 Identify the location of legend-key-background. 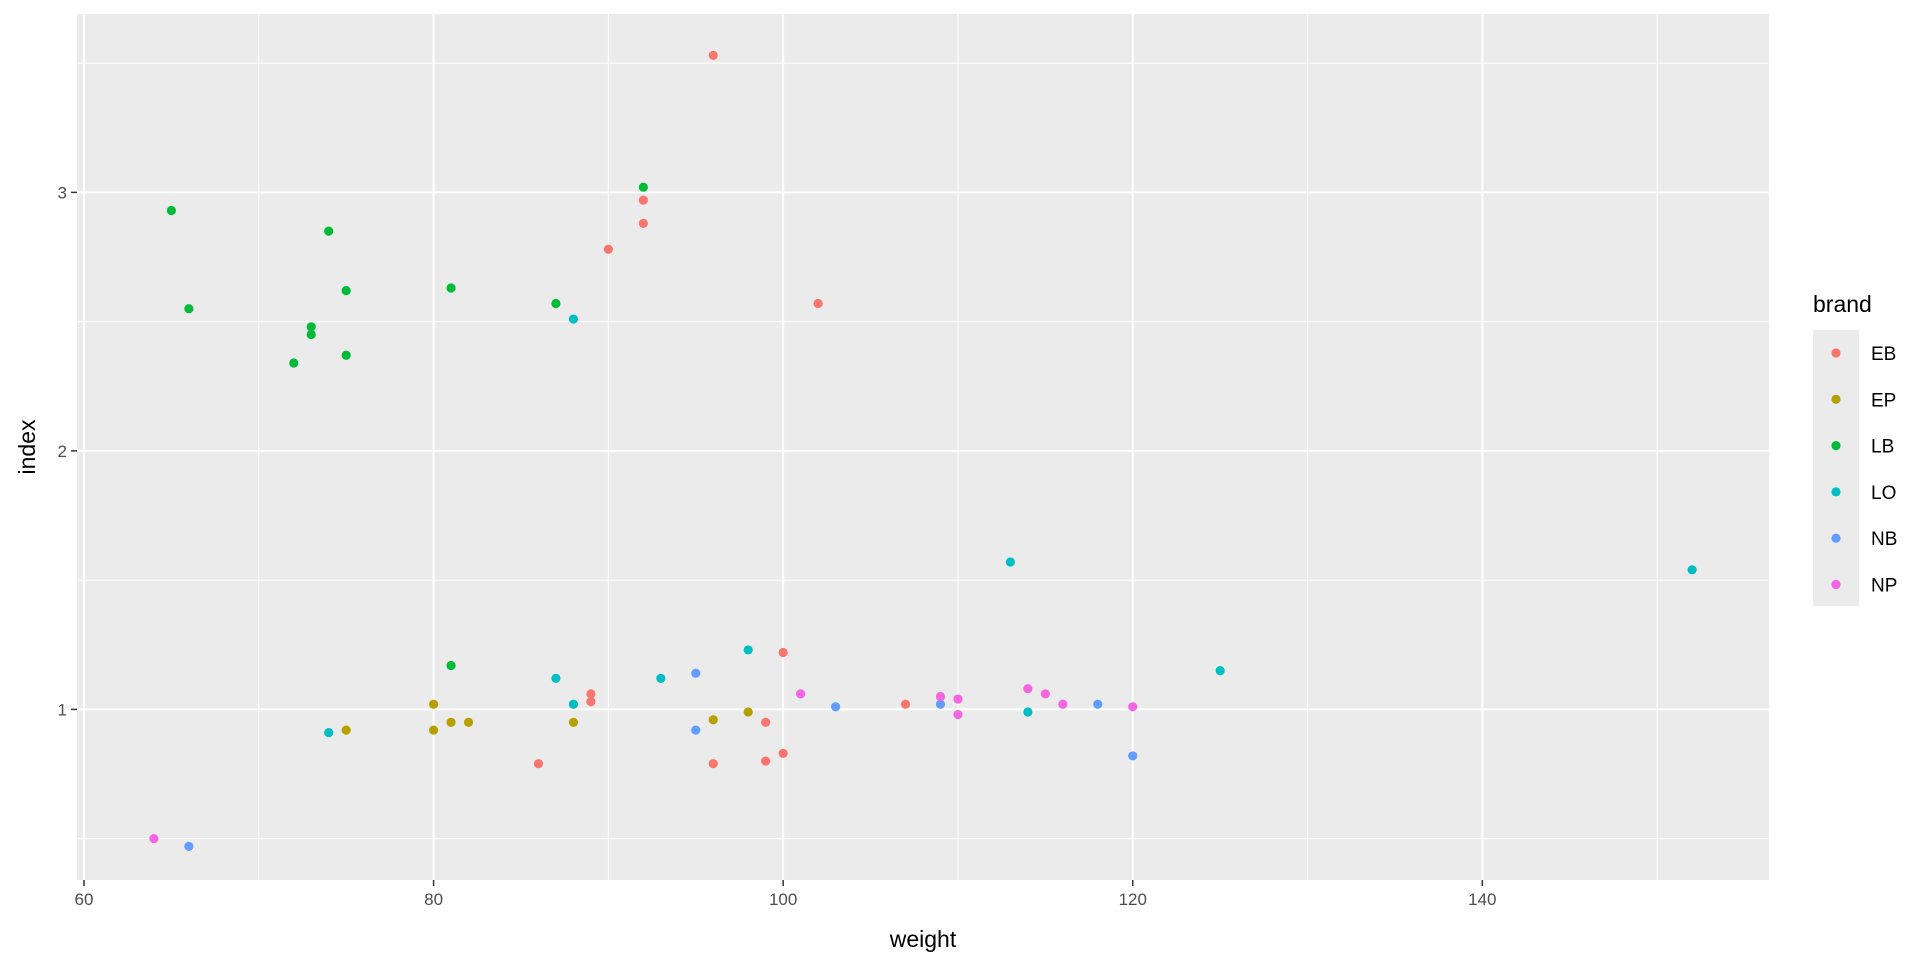
(1836, 468).